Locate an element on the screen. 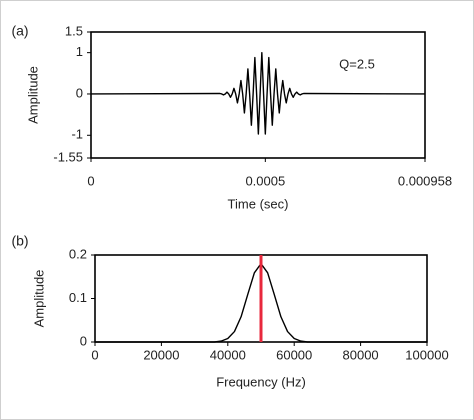  annotation: Q=2.5 is located at coordinates (357, 63).